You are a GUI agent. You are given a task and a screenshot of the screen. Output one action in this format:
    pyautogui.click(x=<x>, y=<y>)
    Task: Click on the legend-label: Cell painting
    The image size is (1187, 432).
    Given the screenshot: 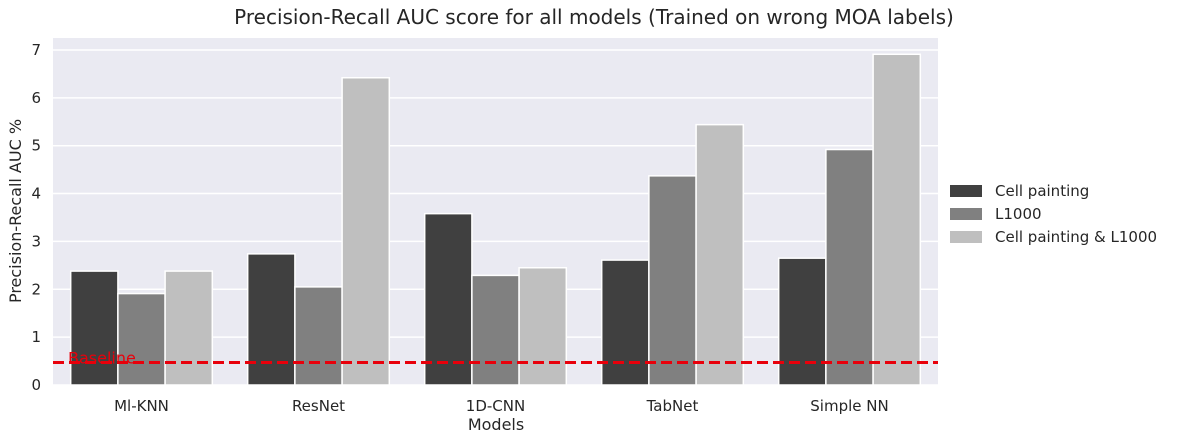 What is the action you would take?
    pyautogui.click(x=1042, y=191)
    